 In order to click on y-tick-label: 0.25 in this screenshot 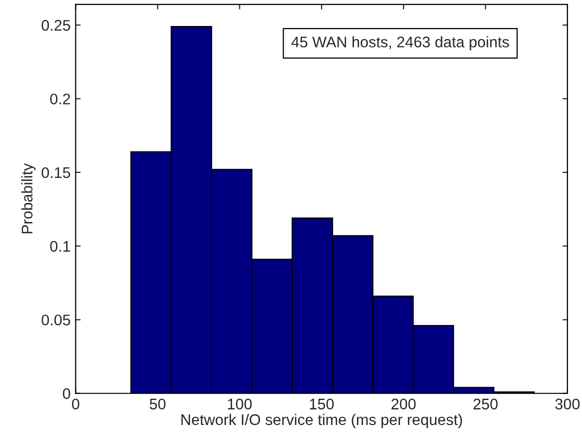, I will do `click(56, 25)`.